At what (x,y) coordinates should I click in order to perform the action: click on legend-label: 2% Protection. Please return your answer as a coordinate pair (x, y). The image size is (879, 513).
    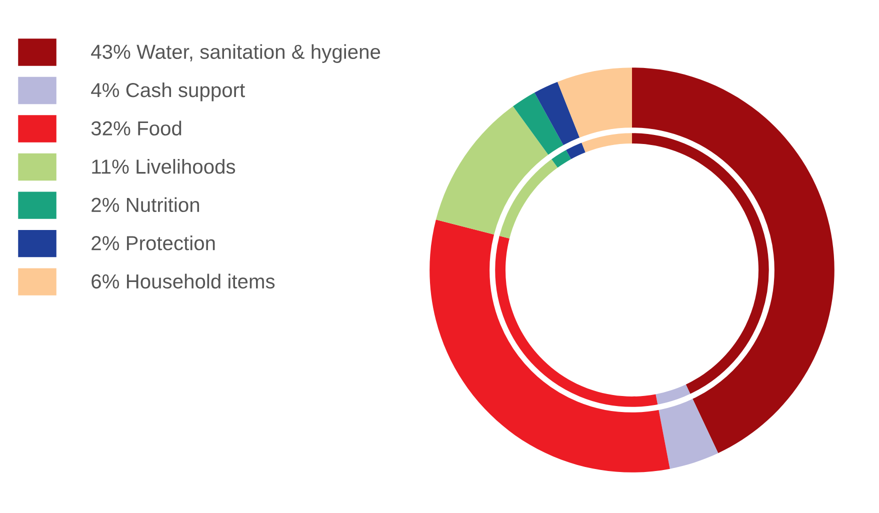
    Looking at the image, I should click on (153, 243).